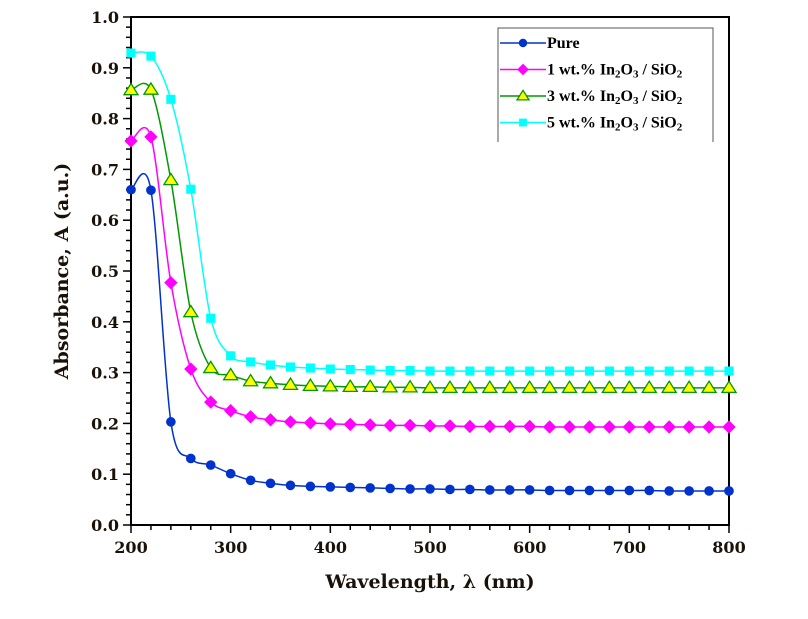 The width and height of the screenshot is (808, 619). Describe the element at coordinates (230, 547) in the screenshot. I see `x-tick-label: 300` at that location.